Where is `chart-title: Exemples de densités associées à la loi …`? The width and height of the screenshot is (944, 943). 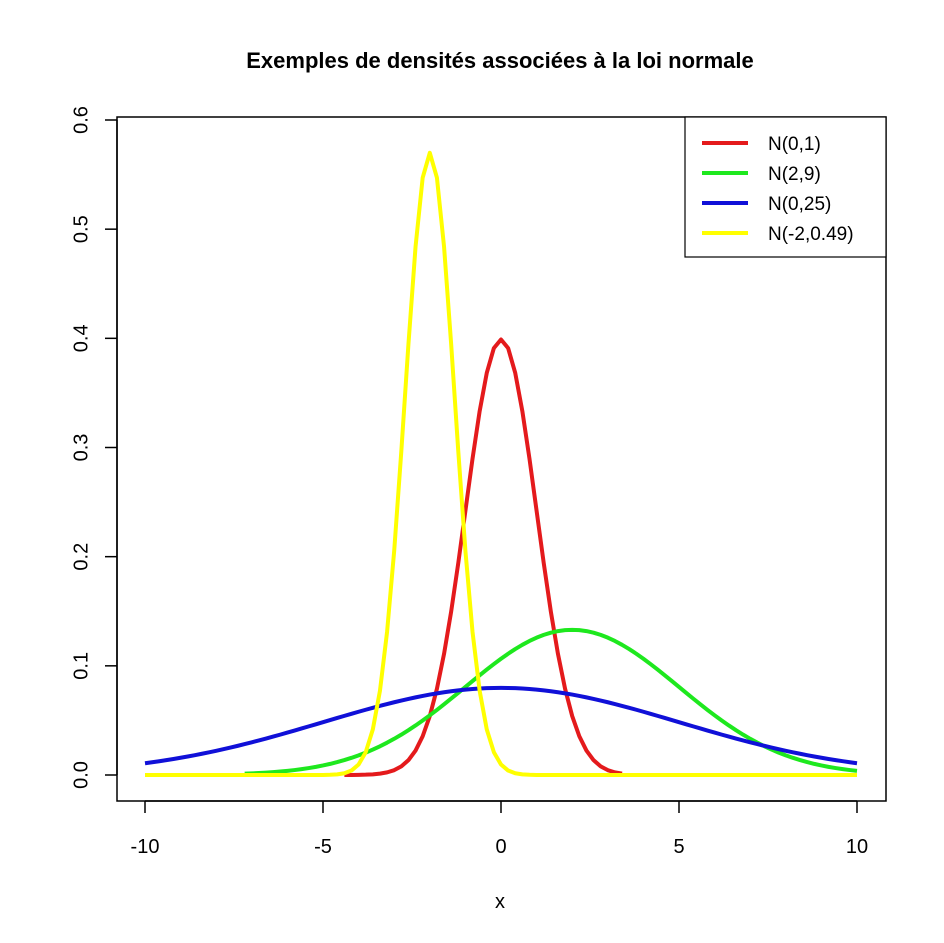
chart-title: Exemples de densités associées à la loi … is located at coordinates (499, 60).